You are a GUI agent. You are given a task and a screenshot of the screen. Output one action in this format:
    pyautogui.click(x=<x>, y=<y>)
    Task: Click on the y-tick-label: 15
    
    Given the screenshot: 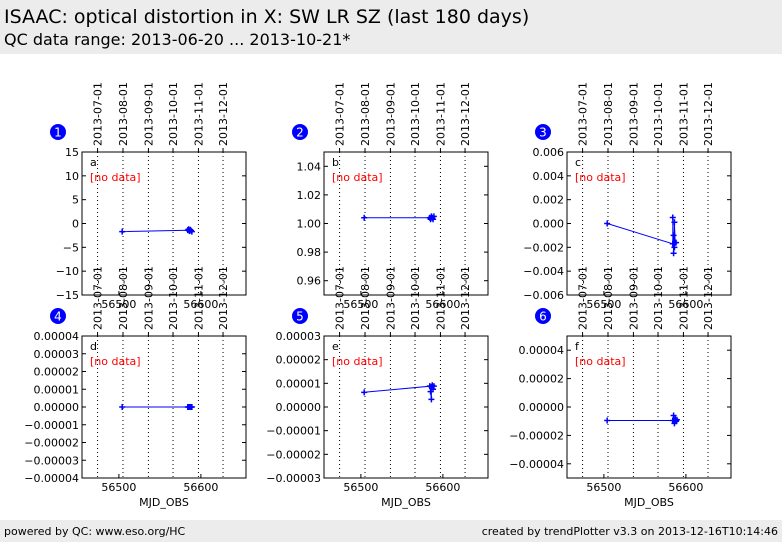 What is the action you would take?
    pyautogui.click(x=72, y=152)
    